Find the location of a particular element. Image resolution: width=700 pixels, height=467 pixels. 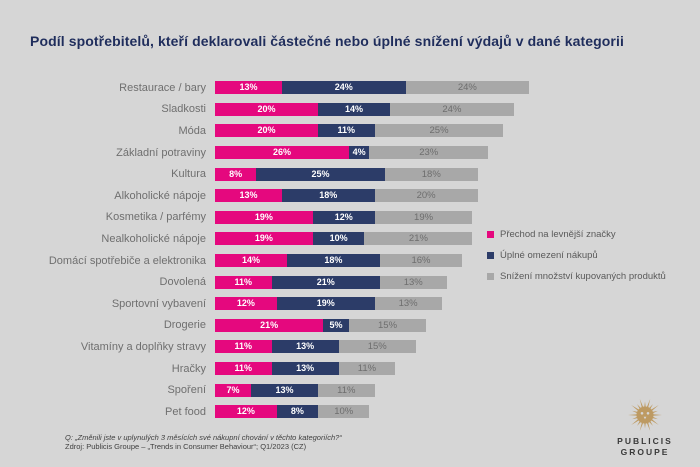

legend-item: Úplné omezení nákupů is located at coordinates (576, 255).